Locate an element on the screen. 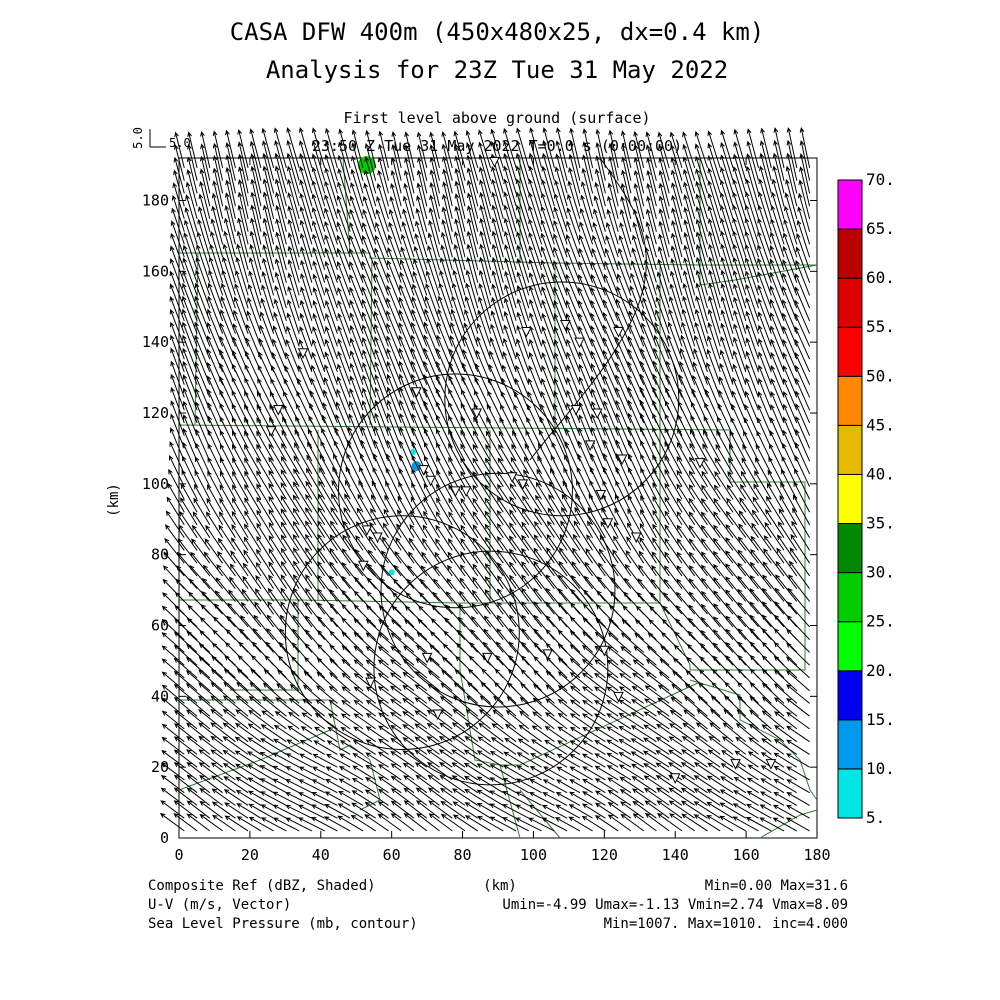 This screenshot has height=1000, width=1000. level-label: First level above ground (surface) is located at coordinates (496, 118).